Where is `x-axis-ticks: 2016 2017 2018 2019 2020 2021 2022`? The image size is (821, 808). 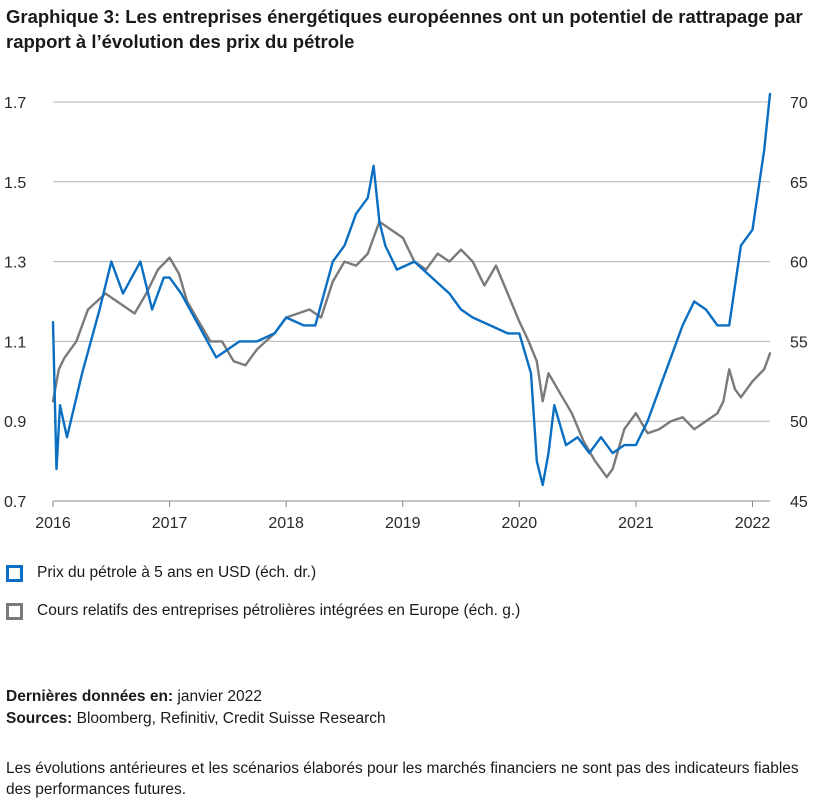 x-axis-ticks: 2016 2017 2018 2019 2020 2021 2022 is located at coordinates (402, 516).